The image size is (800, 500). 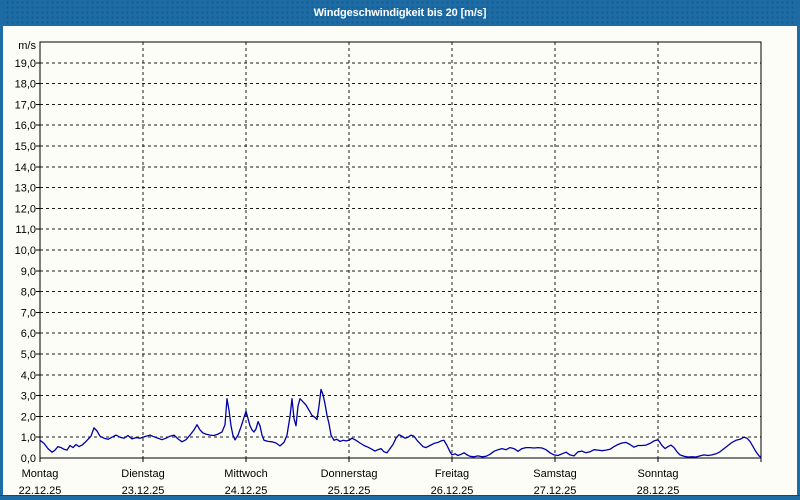 I want to click on day-name-label: Samstag, so click(x=554, y=474).